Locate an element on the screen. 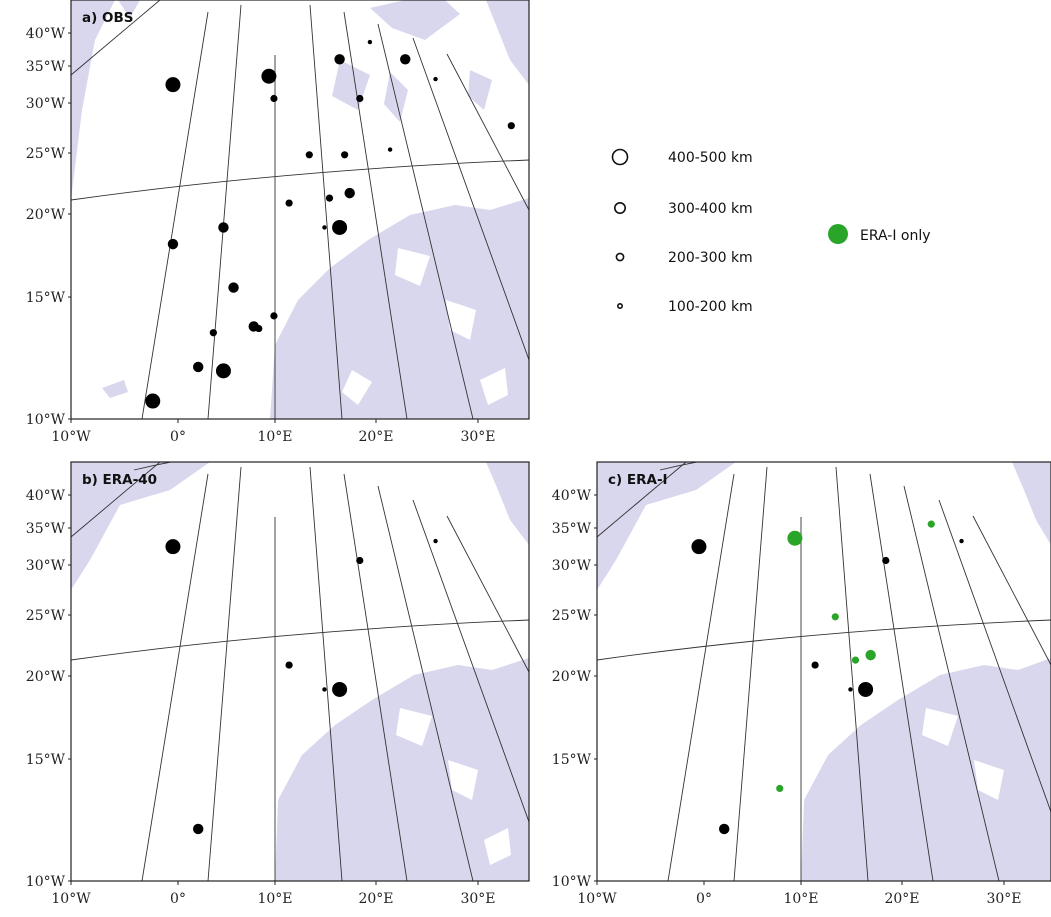  y-tick-label: 30°W is located at coordinates (46, 104).